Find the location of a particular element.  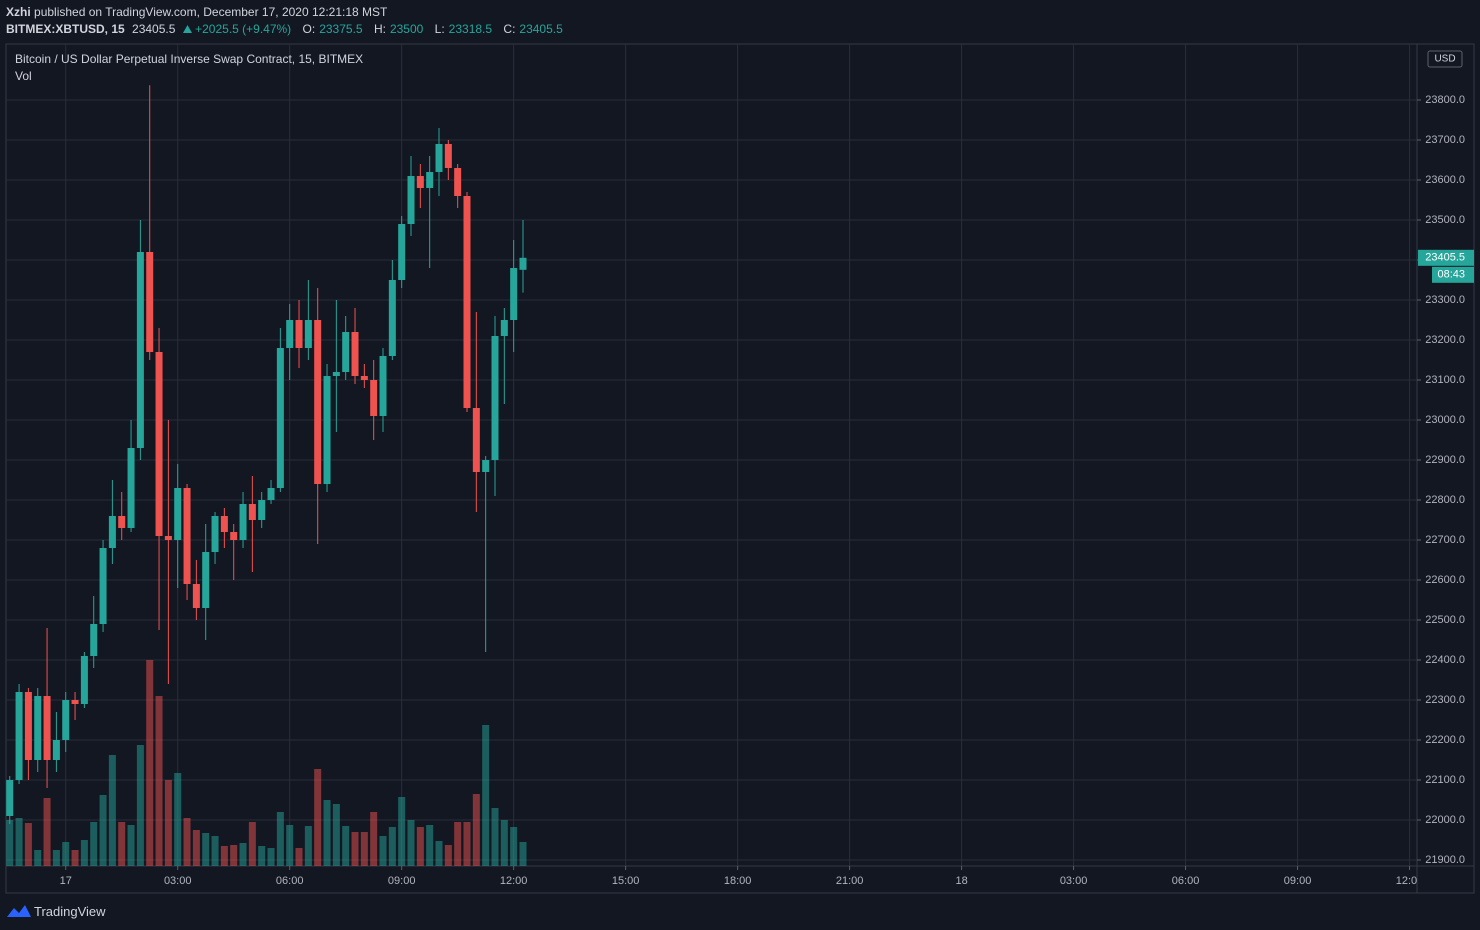

y-tick-label: 21900.0 is located at coordinates (1445, 860).